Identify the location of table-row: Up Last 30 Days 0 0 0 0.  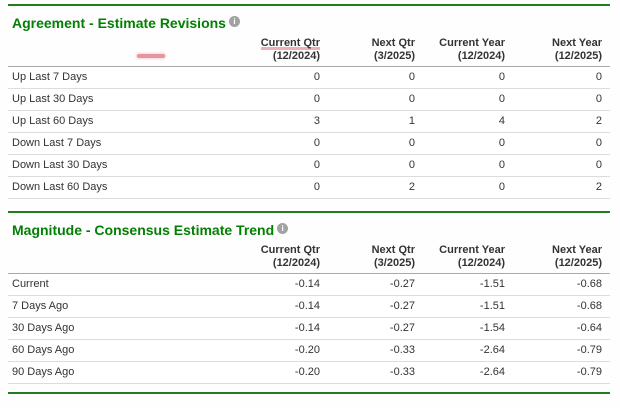
(309, 99).